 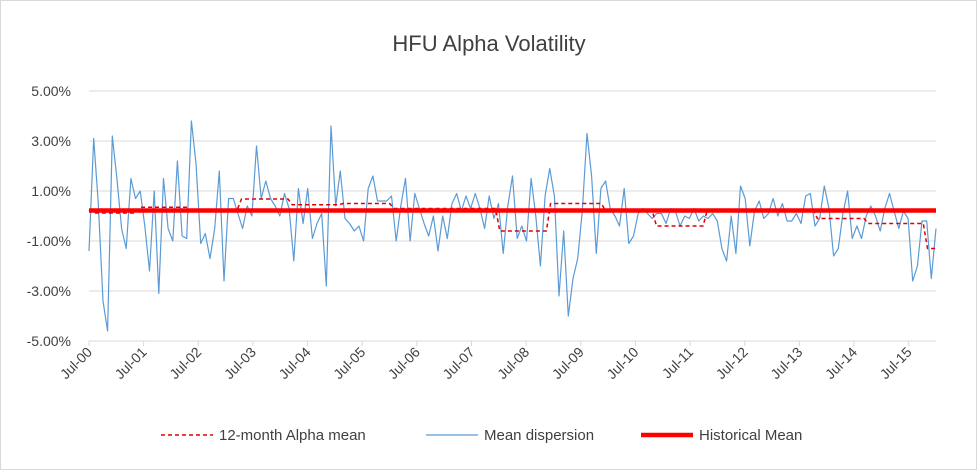 What do you see at coordinates (896, 363) in the screenshot?
I see `x-tick-label: Jul-15` at bounding box center [896, 363].